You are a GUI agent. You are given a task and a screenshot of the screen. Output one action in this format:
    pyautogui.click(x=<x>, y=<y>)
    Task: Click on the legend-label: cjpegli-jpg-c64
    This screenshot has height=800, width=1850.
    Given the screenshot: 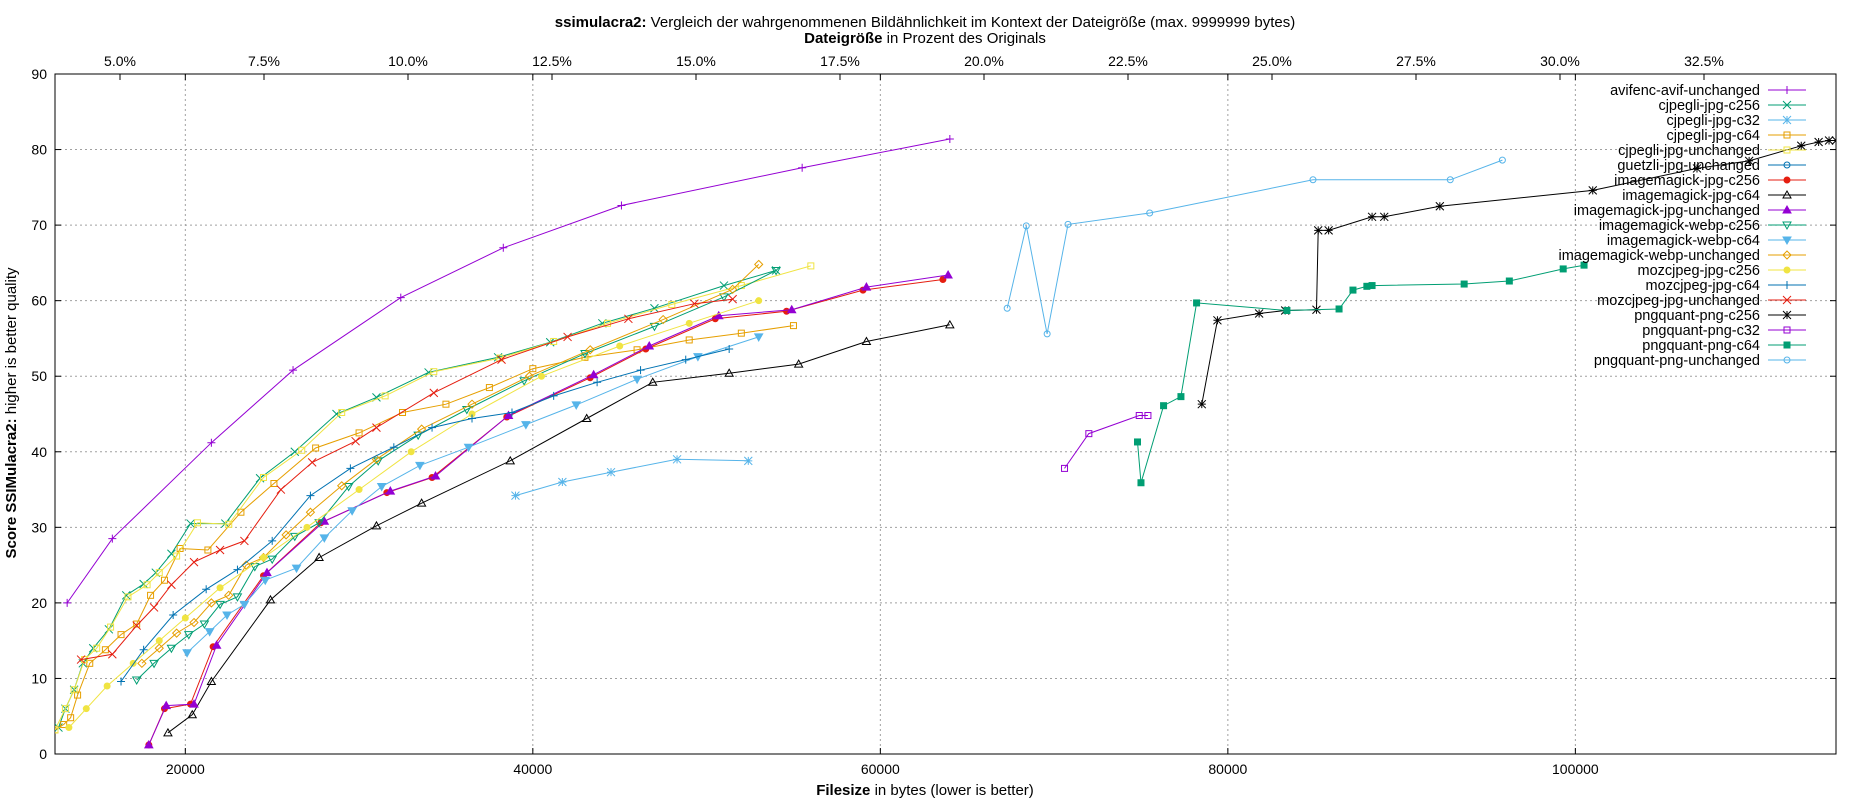 What is the action you would take?
    pyautogui.click(x=1714, y=136)
    